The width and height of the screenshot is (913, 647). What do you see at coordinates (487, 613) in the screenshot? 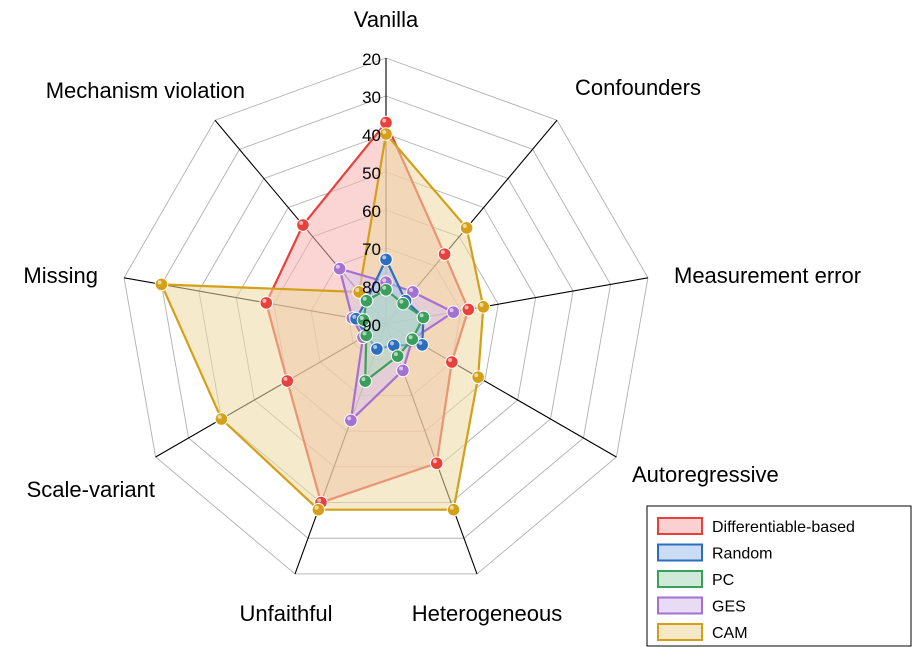
I see `axis-label: Heterogeneous` at bounding box center [487, 613].